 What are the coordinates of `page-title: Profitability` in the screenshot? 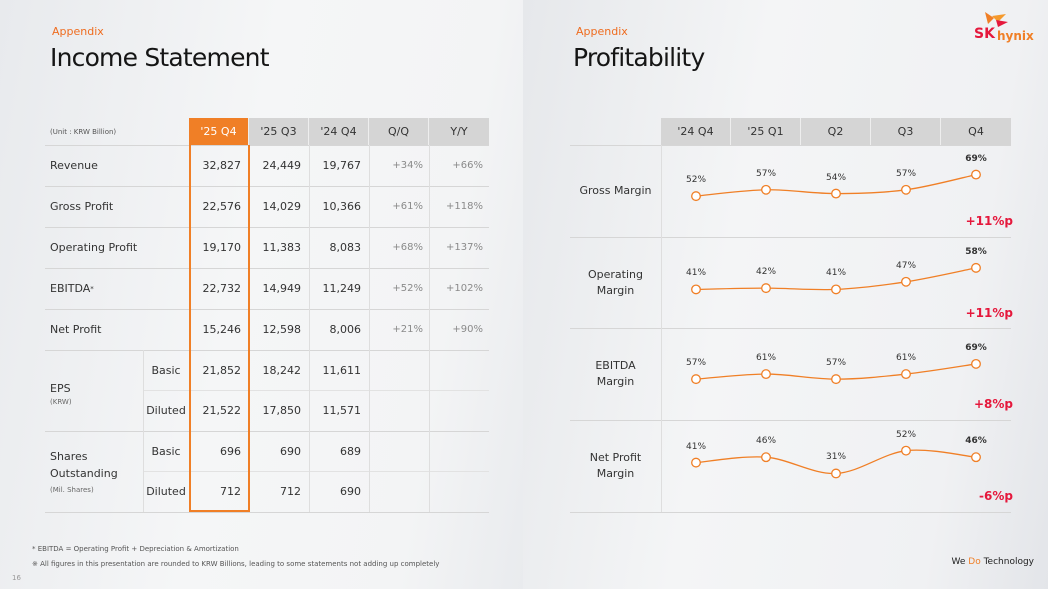 It's located at (639, 57).